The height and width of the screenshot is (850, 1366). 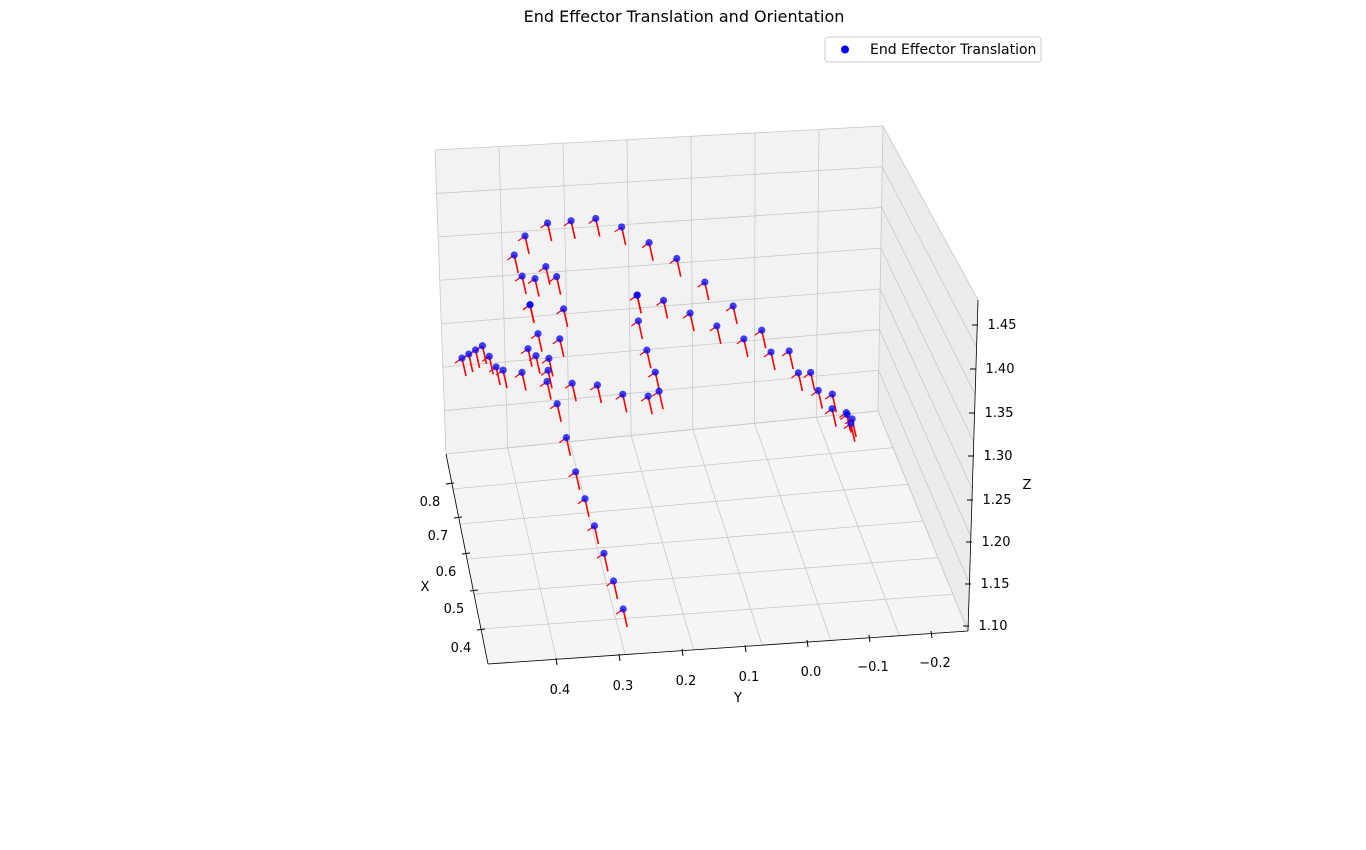 What do you see at coordinates (993, 626) in the screenshot?
I see `z-tick-label: 1.10` at bounding box center [993, 626].